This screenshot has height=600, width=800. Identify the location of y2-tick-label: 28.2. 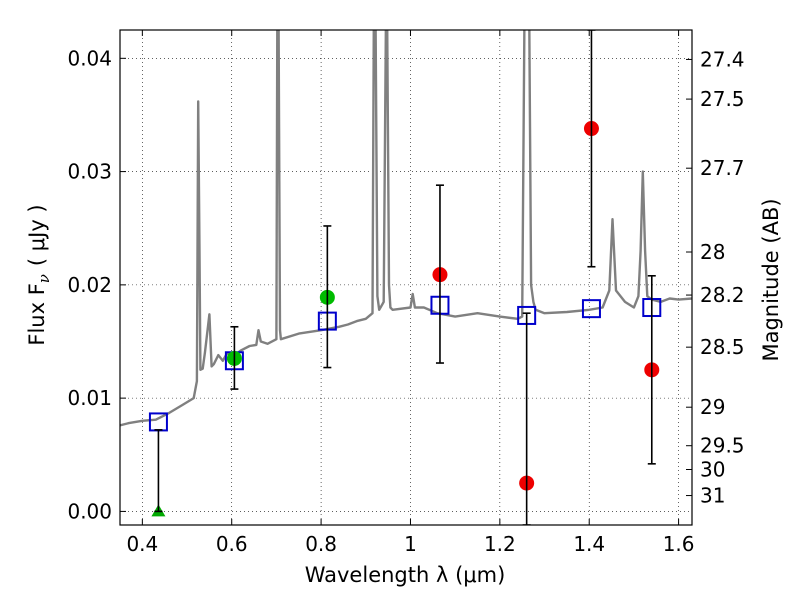
(722, 295).